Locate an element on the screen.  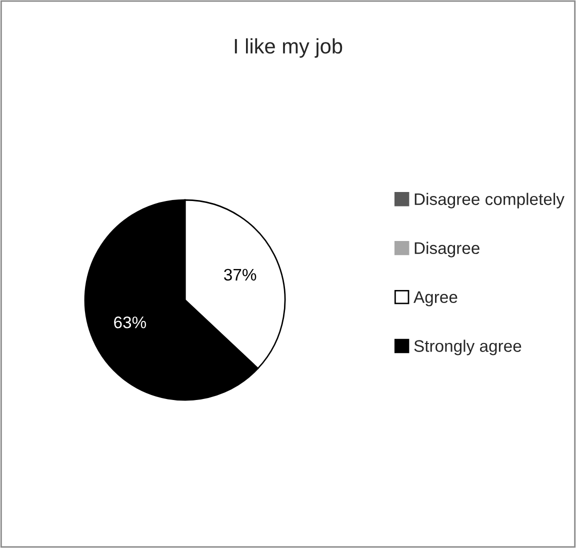
legend-label: Disagree is located at coordinates (447, 250).